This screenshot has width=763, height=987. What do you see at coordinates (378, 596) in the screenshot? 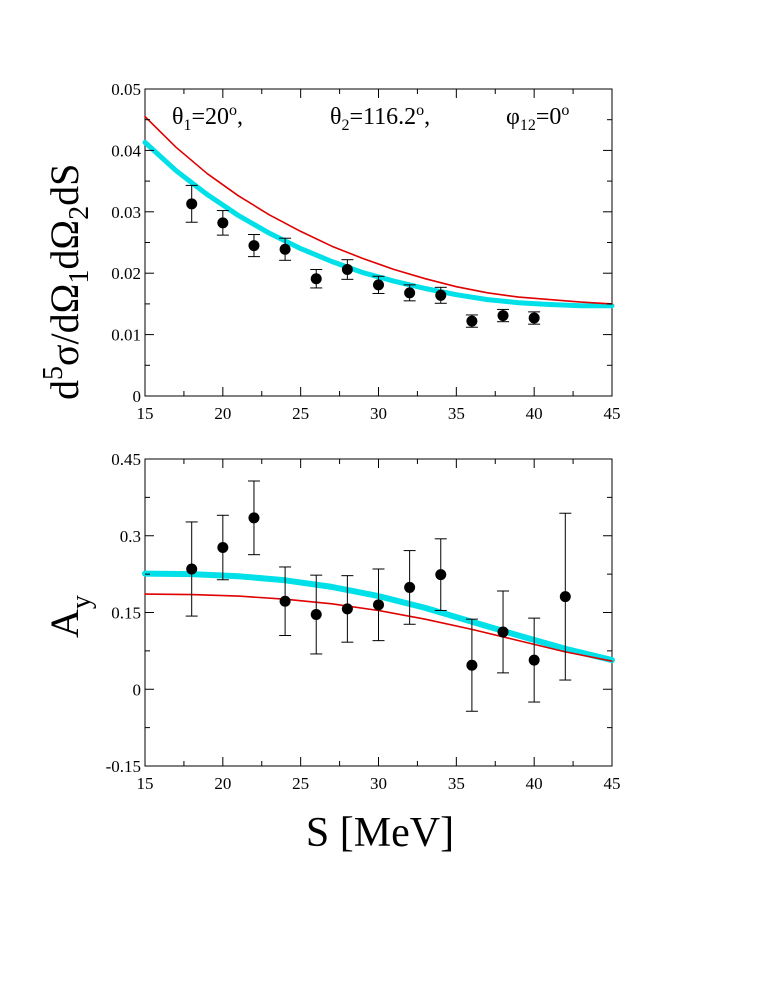
I see `bottom-plot-marks` at bounding box center [378, 596].